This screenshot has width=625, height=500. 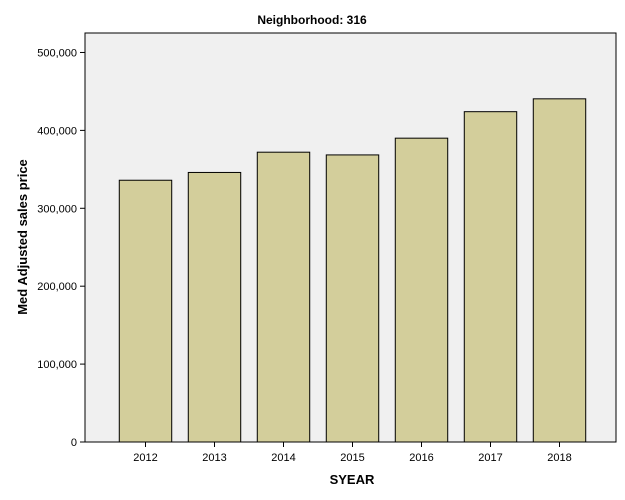 What do you see at coordinates (57, 365) in the screenshot?
I see `y-tick-label: 100,000` at bounding box center [57, 365].